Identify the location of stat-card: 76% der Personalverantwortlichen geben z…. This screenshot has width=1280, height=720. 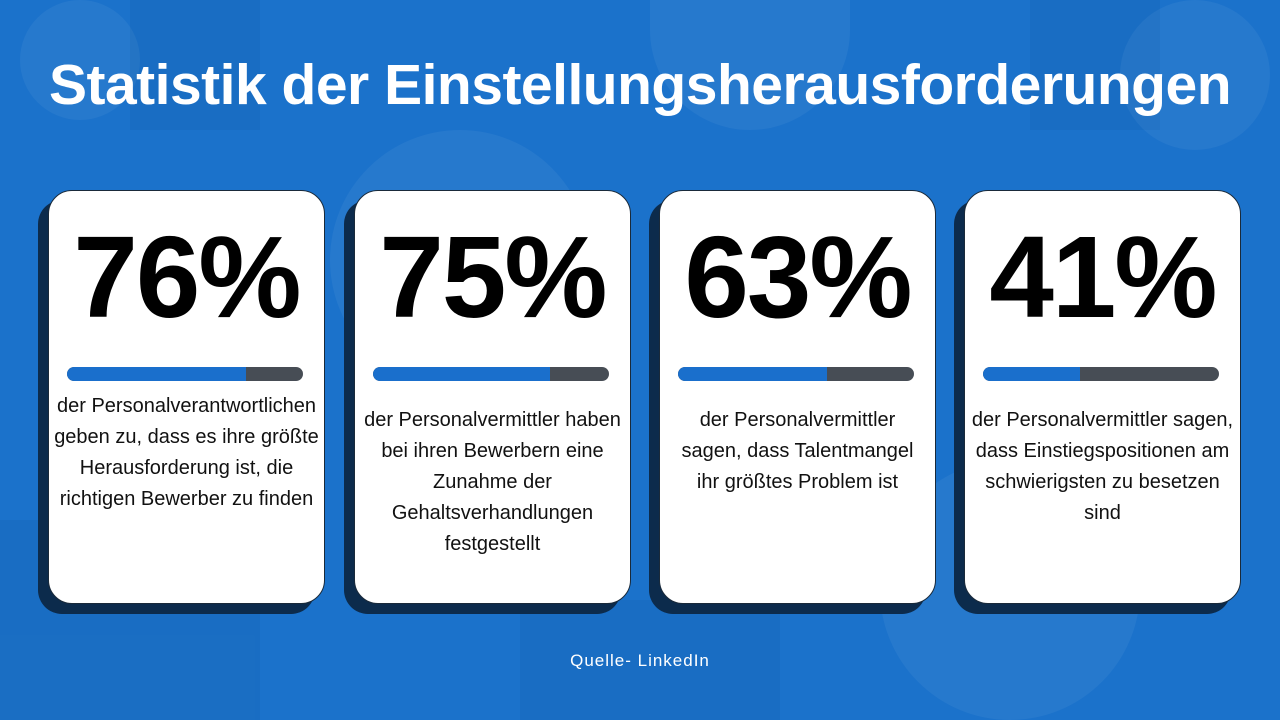
(181, 402).